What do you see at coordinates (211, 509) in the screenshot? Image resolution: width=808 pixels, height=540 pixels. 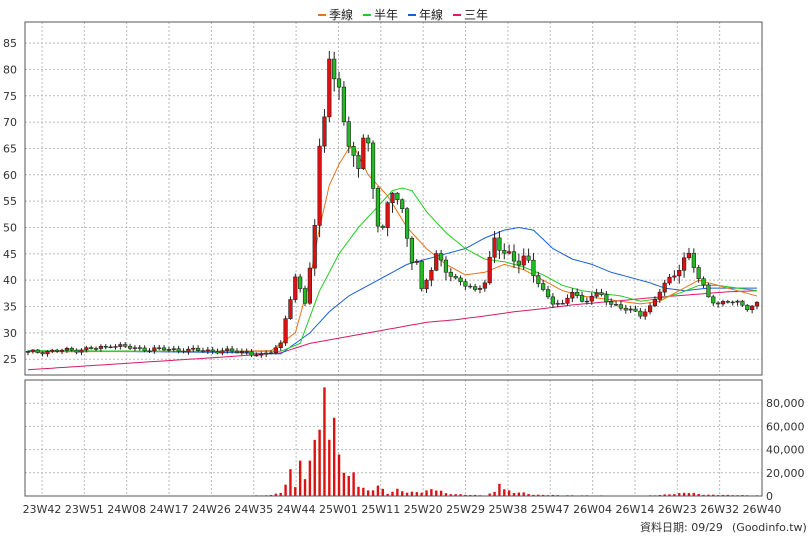 I see `x-tick-label: 24W26` at bounding box center [211, 509].